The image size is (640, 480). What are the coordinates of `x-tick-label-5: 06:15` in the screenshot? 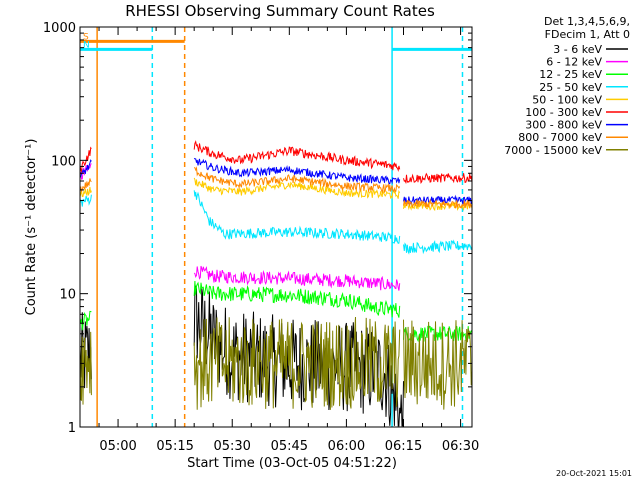 It's located at (403, 446).